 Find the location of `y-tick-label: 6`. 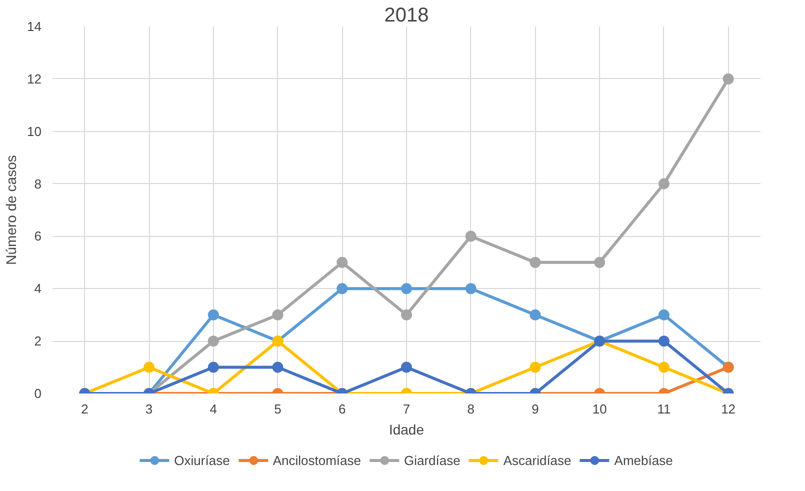

y-tick-label: 6 is located at coordinates (38, 236).